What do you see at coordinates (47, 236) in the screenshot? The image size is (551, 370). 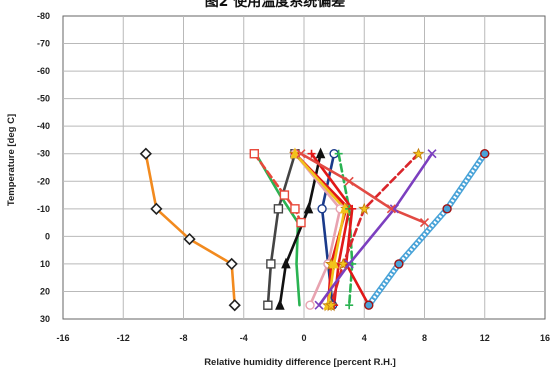 I see `y-tick-label-8: 0` at bounding box center [47, 236].